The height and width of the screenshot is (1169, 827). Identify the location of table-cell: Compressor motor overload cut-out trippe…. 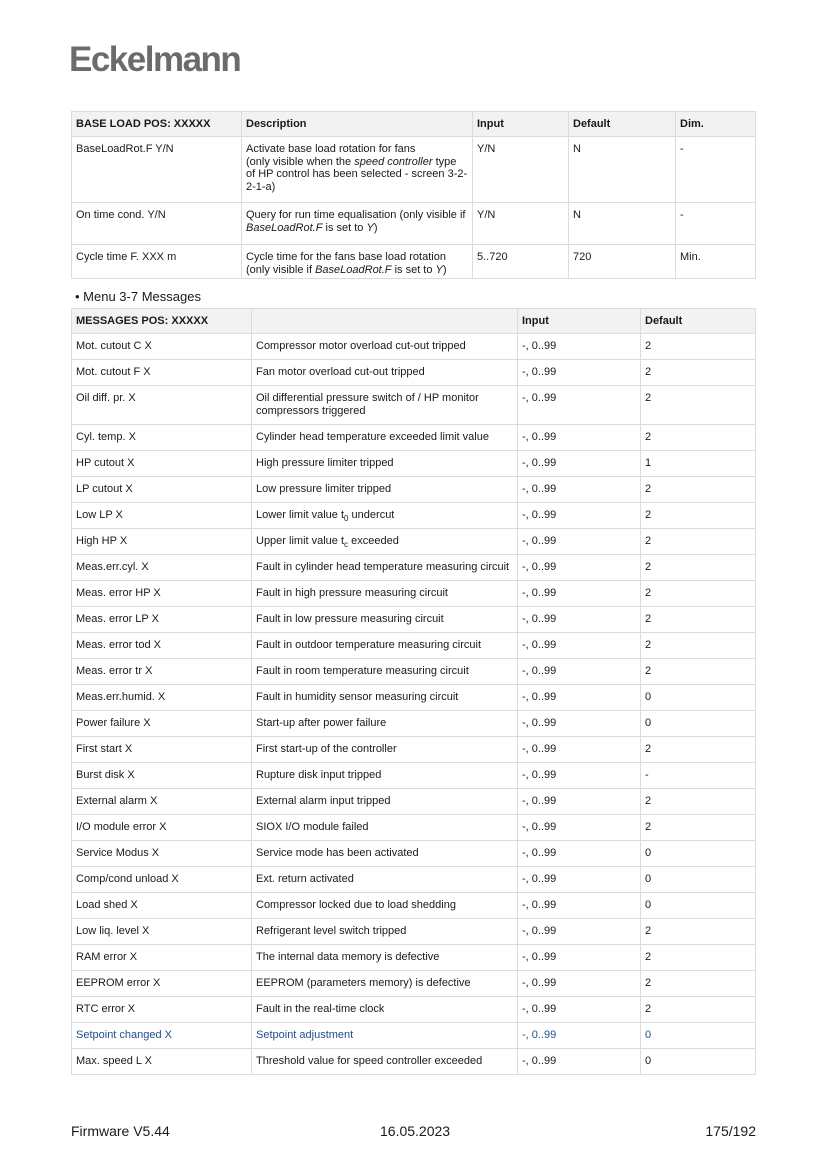
(384, 346).